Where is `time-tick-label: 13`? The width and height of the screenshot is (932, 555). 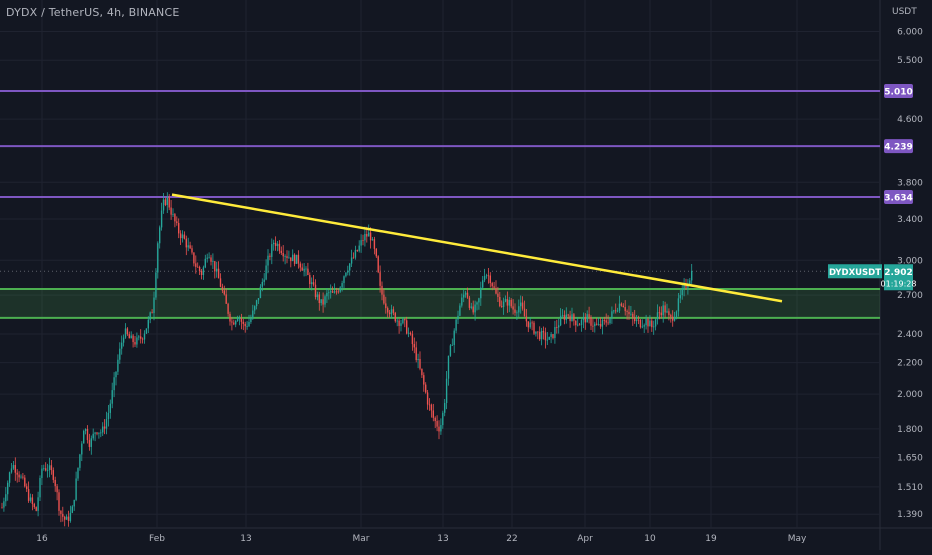
time-tick-label: 13 is located at coordinates (442, 539).